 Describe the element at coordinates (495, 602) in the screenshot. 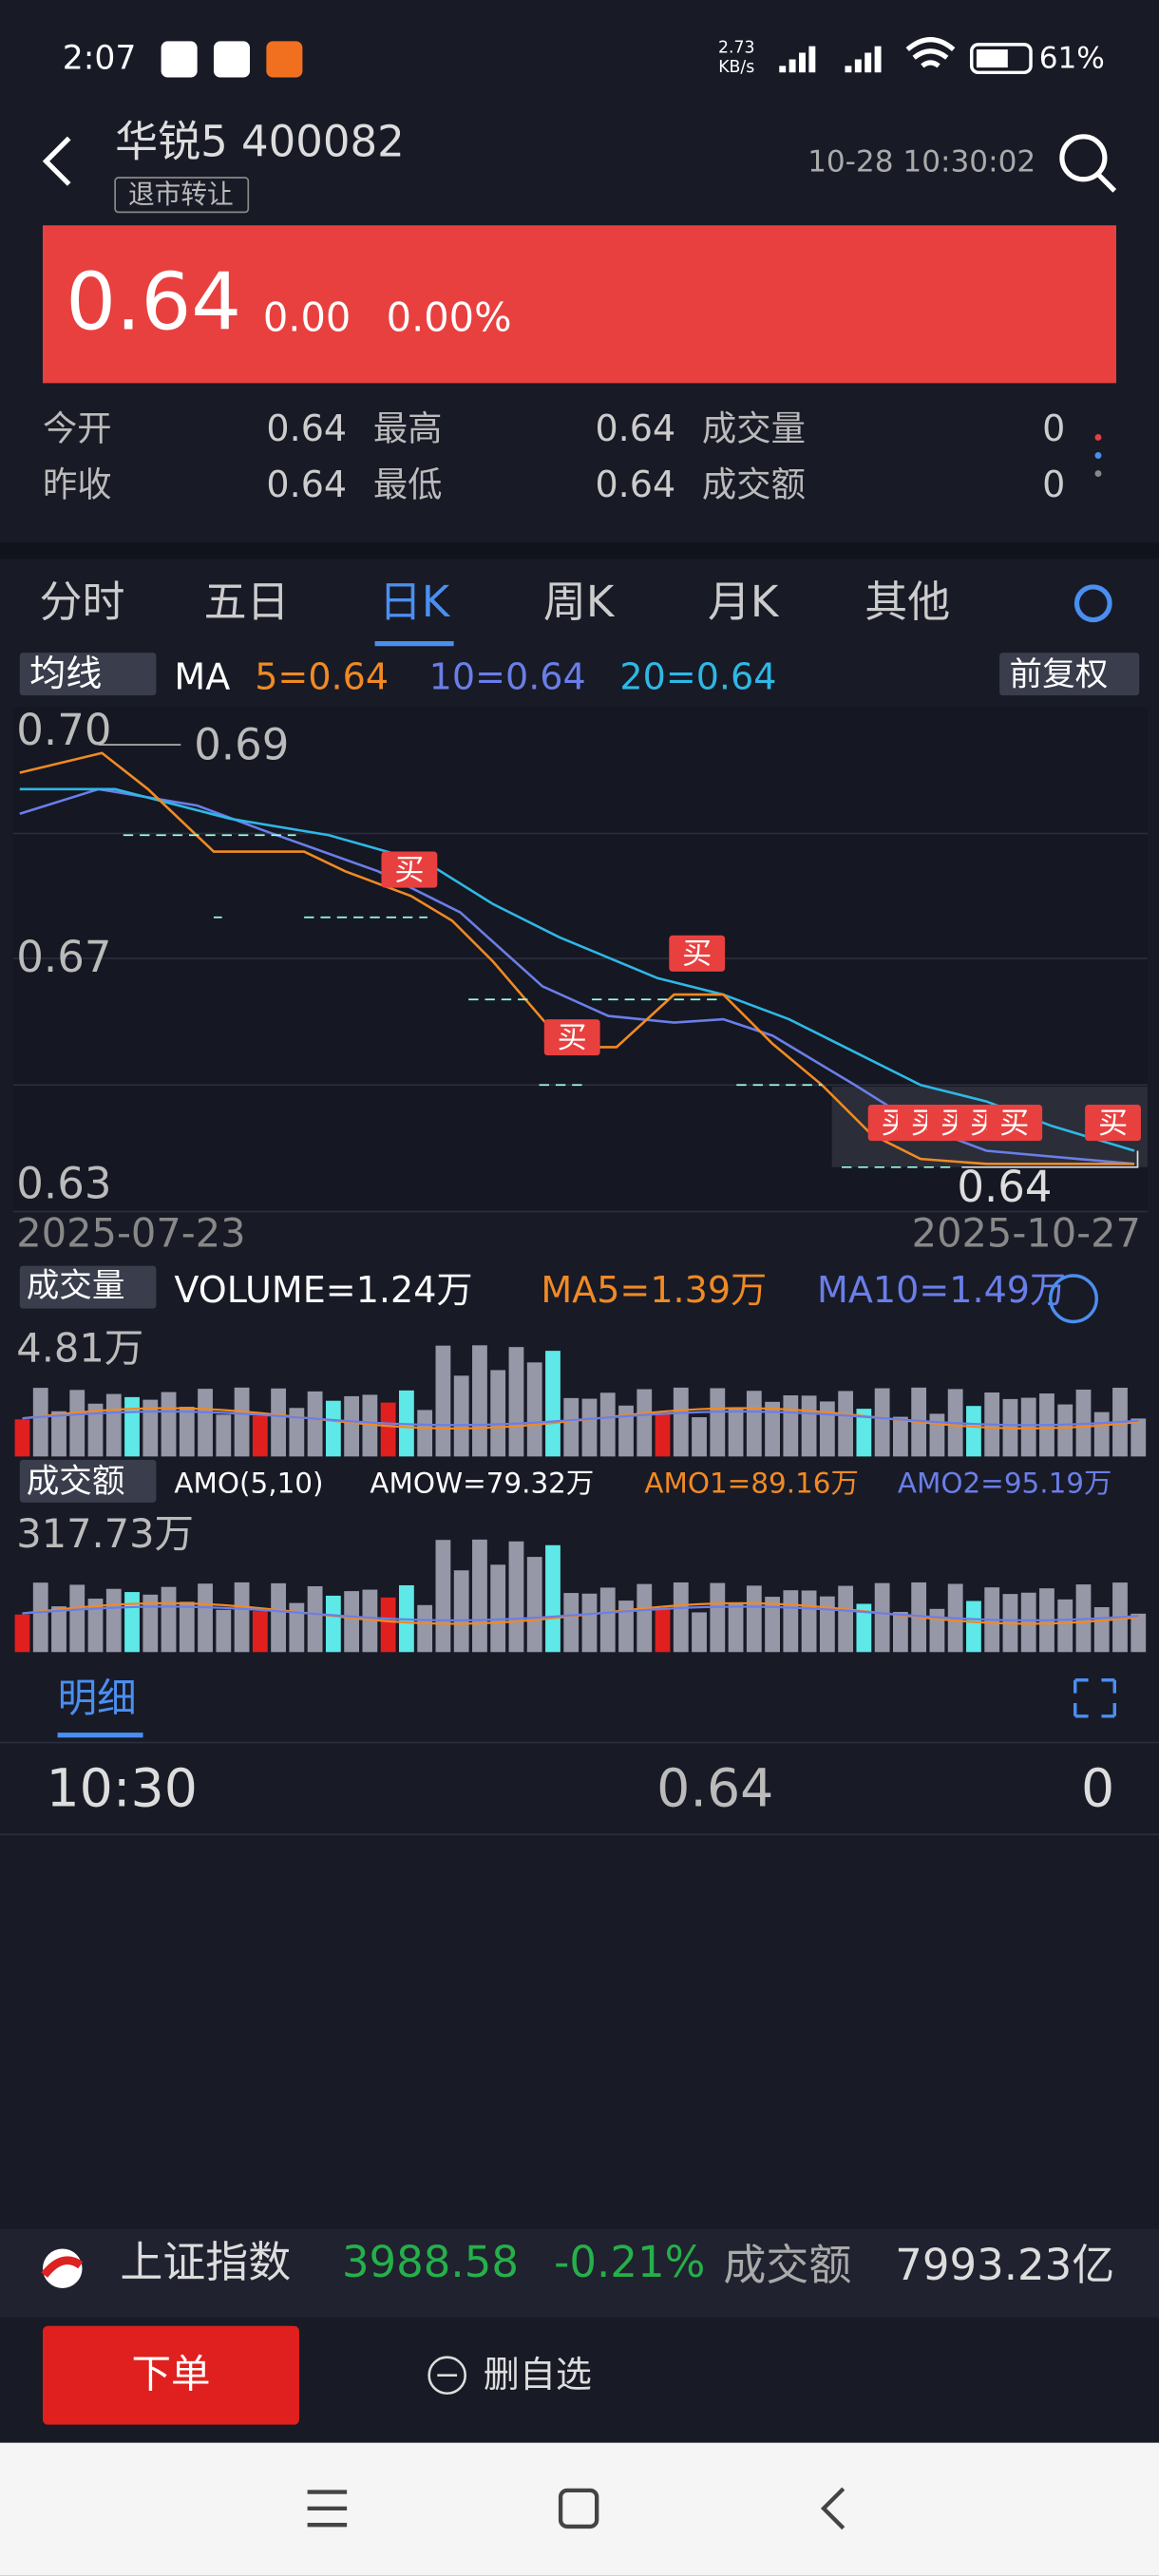

I see `tabs: 分时 五日 日K 周K 月K 其他` at that location.